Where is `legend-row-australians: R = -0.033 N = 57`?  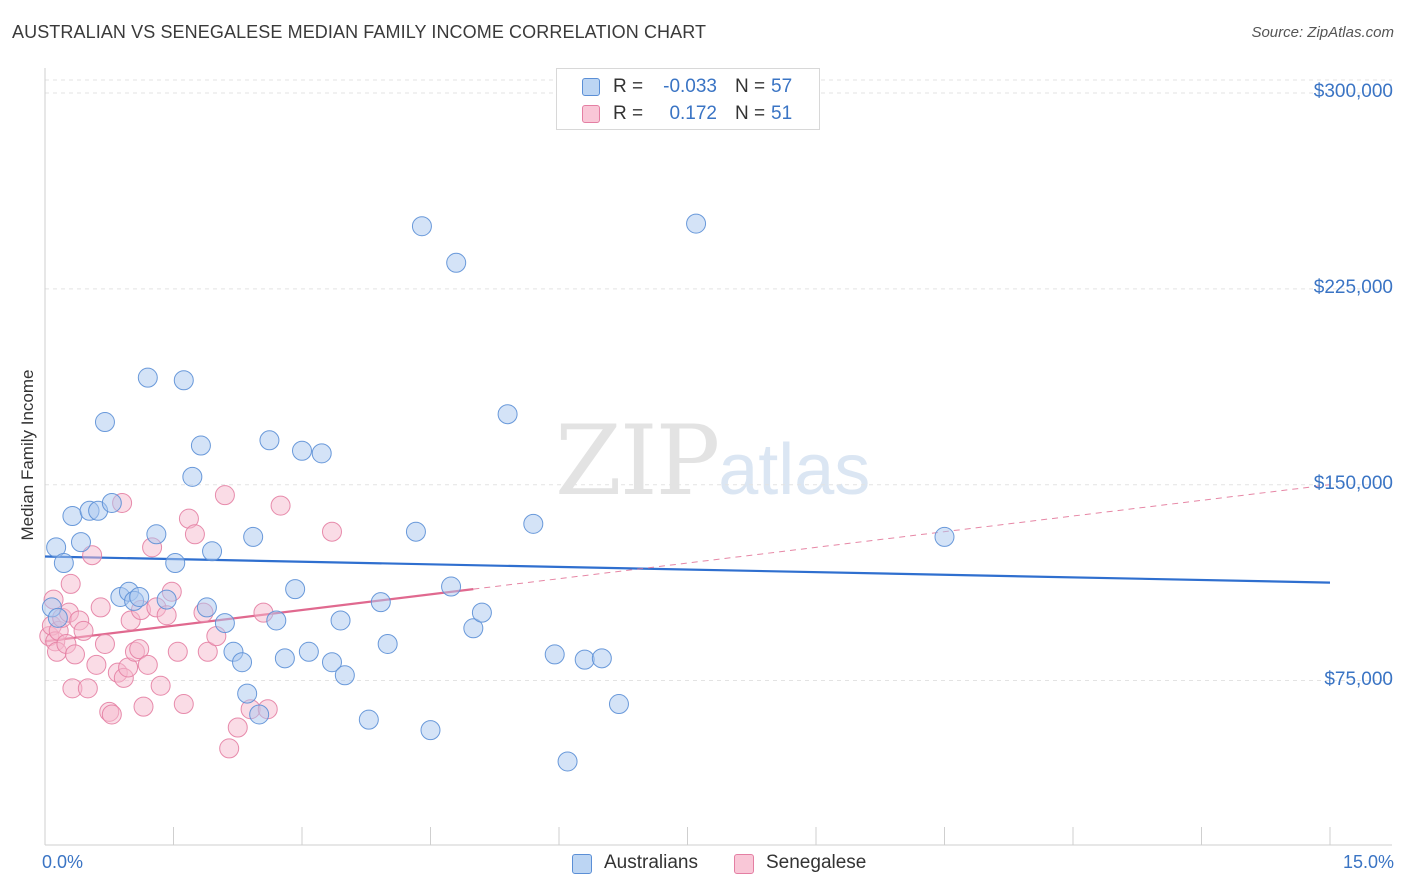 legend-row-australians: R = -0.033 N = 57 is located at coordinates (688, 87).